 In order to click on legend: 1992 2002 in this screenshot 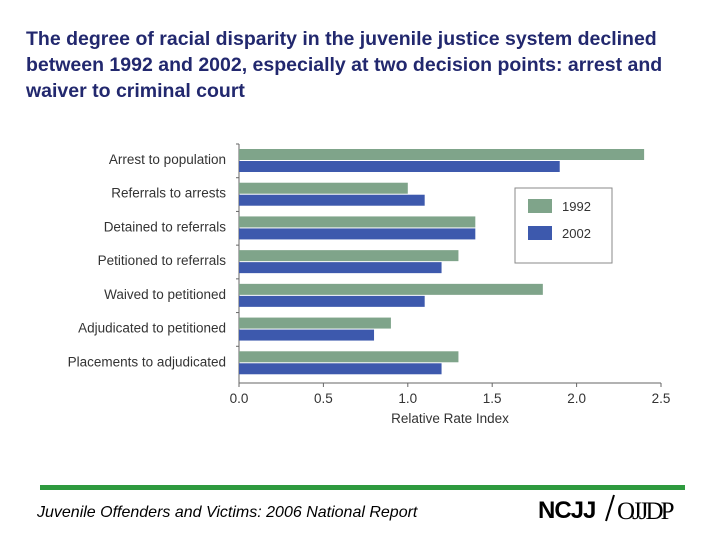, I will do `click(563, 225)`.